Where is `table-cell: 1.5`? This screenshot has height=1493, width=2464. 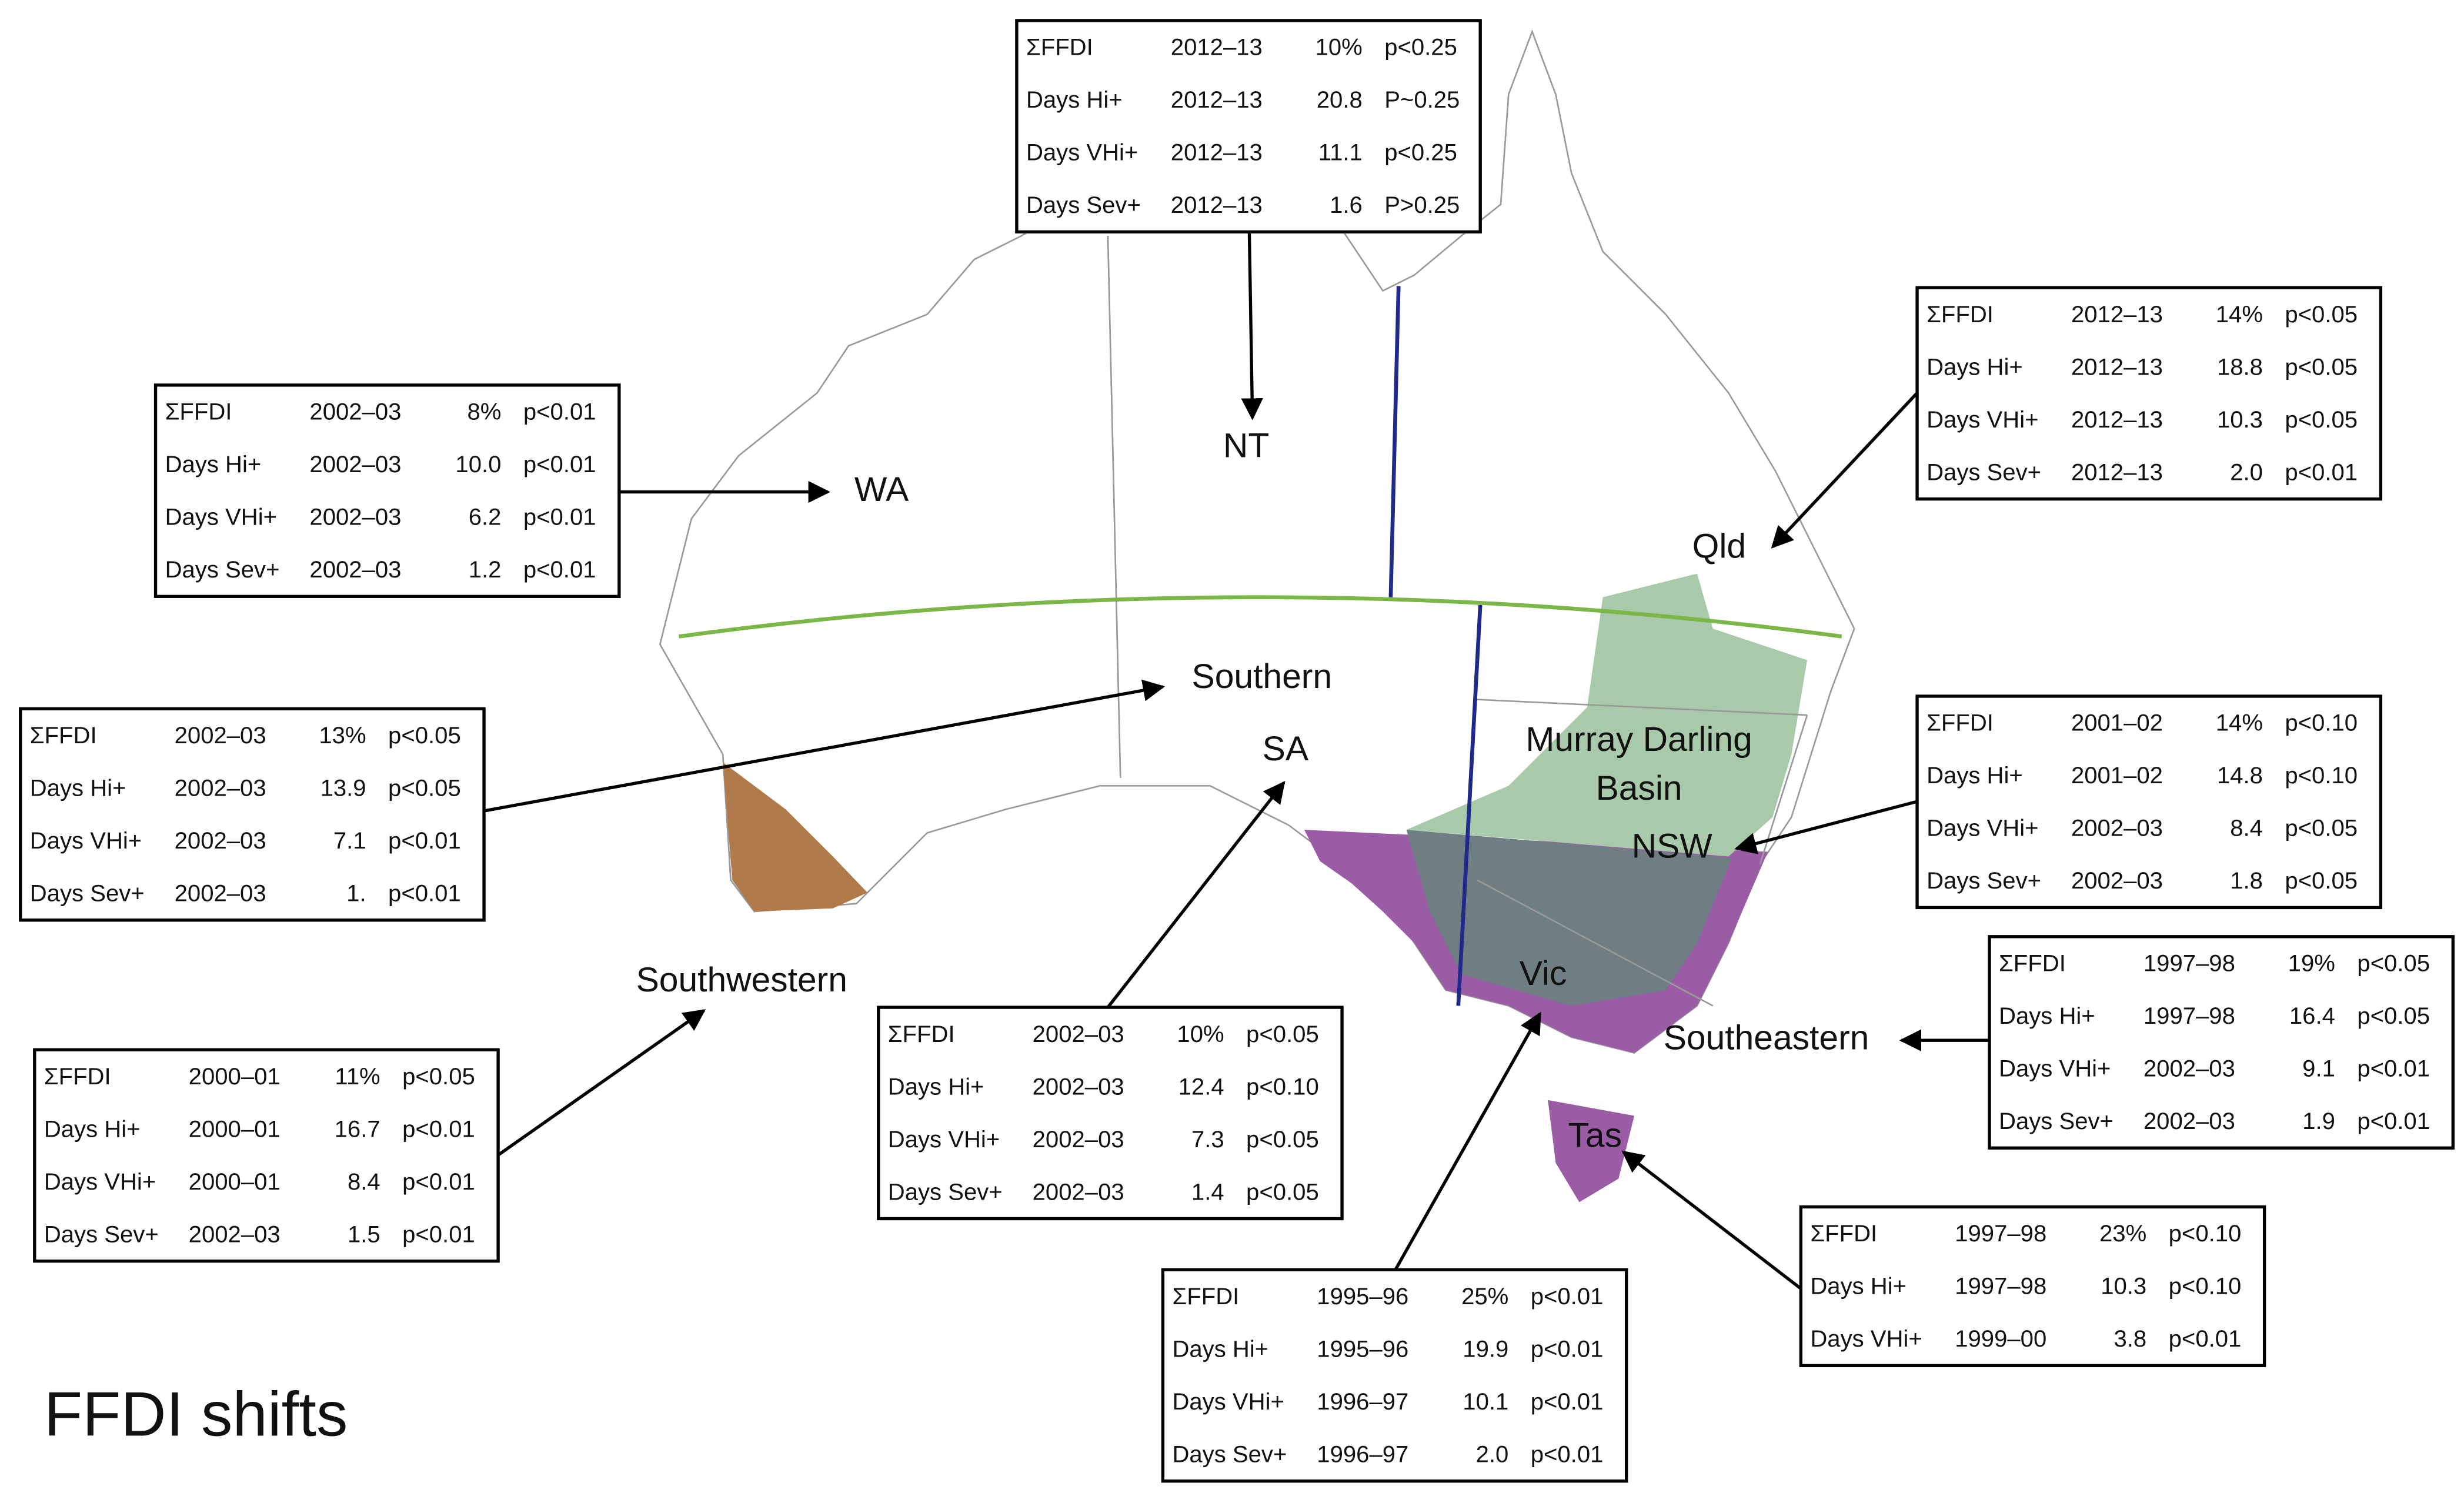
table-cell: 1.5 is located at coordinates (364, 1234).